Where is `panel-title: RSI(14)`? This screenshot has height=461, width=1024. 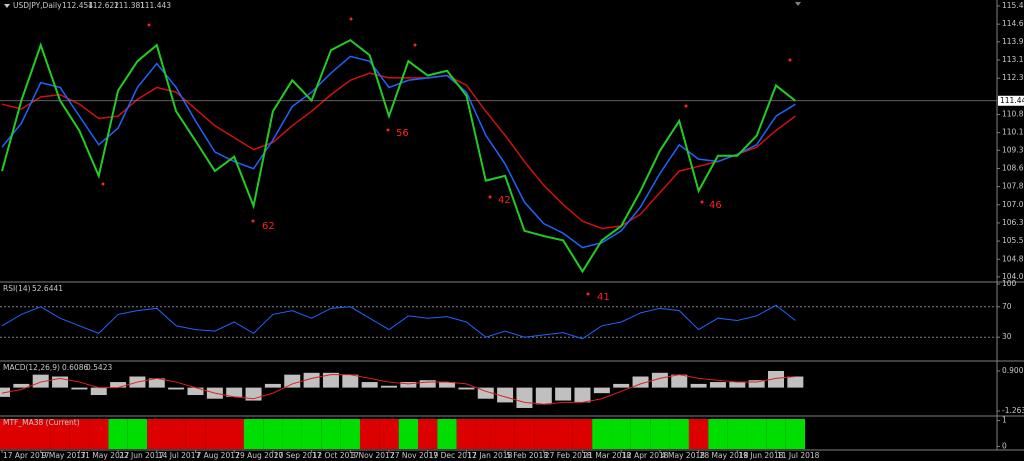 panel-title: RSI(14) is located at coordinates (17, 288).